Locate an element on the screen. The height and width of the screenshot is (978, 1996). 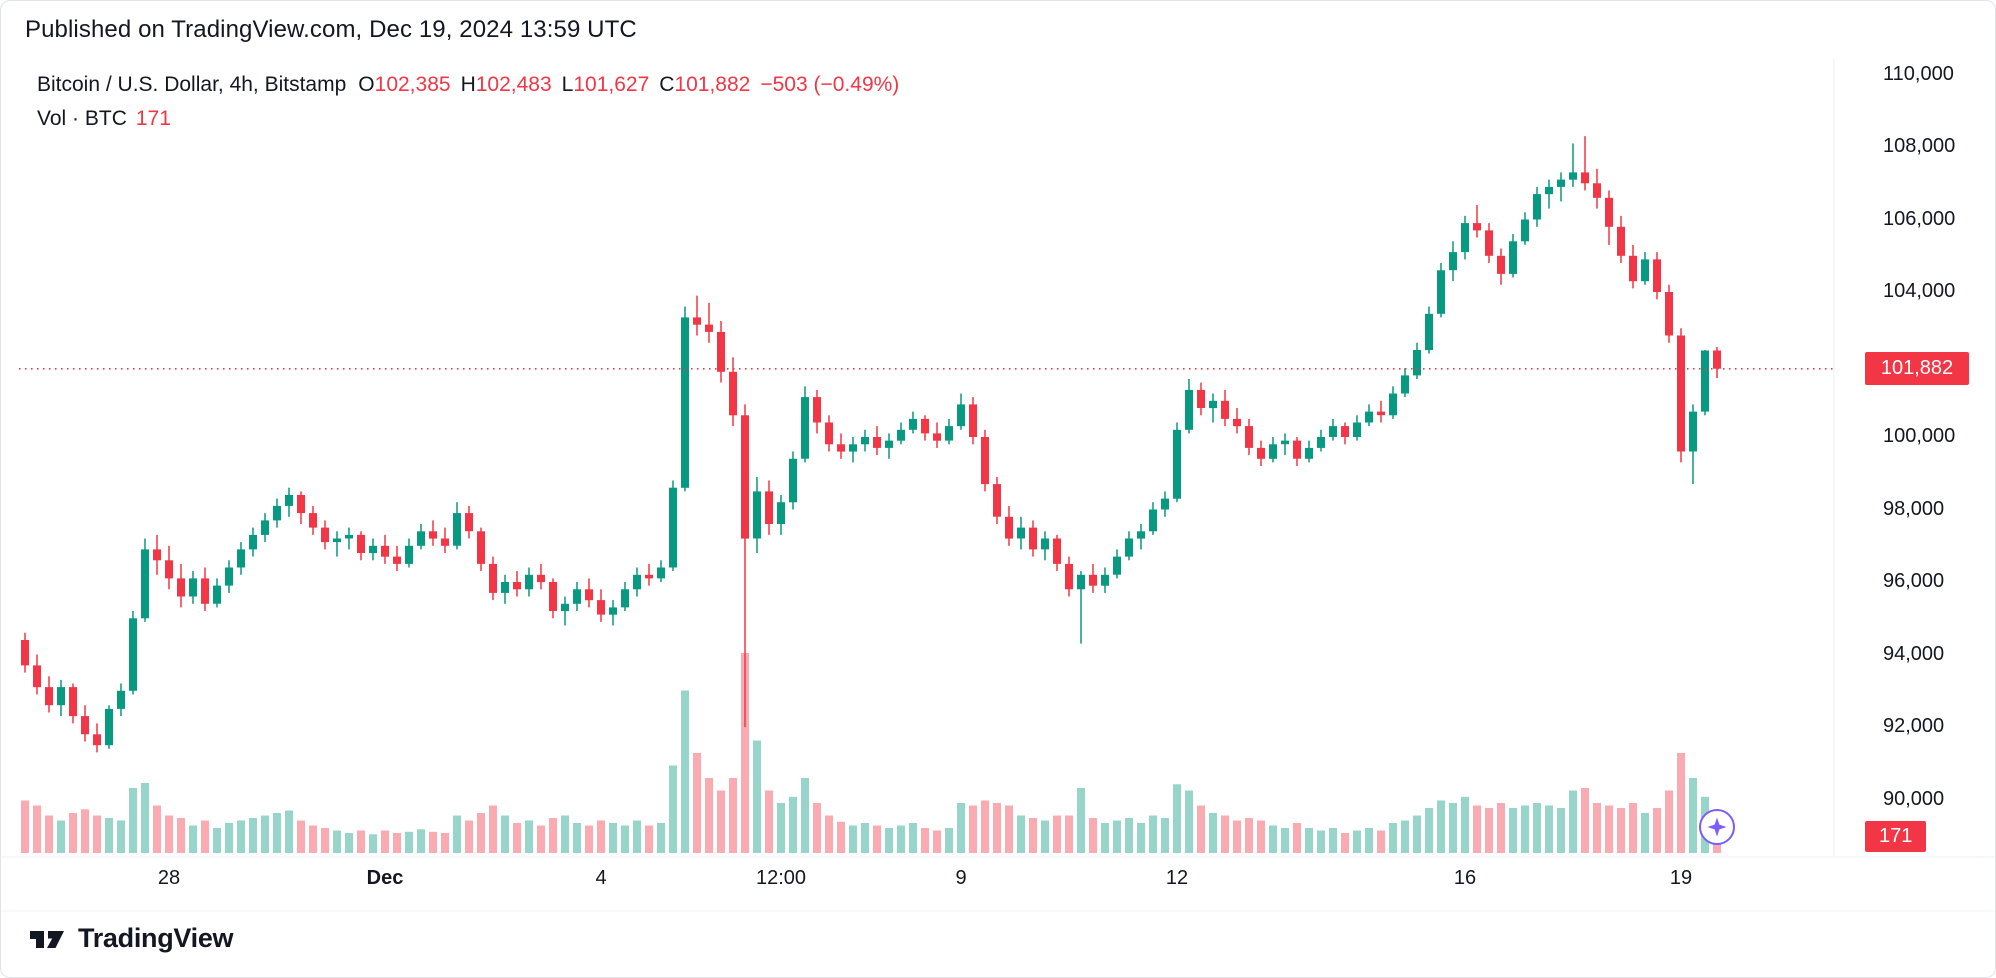
price-tick-label: 92,000 is located at coordinates (1914, 726).